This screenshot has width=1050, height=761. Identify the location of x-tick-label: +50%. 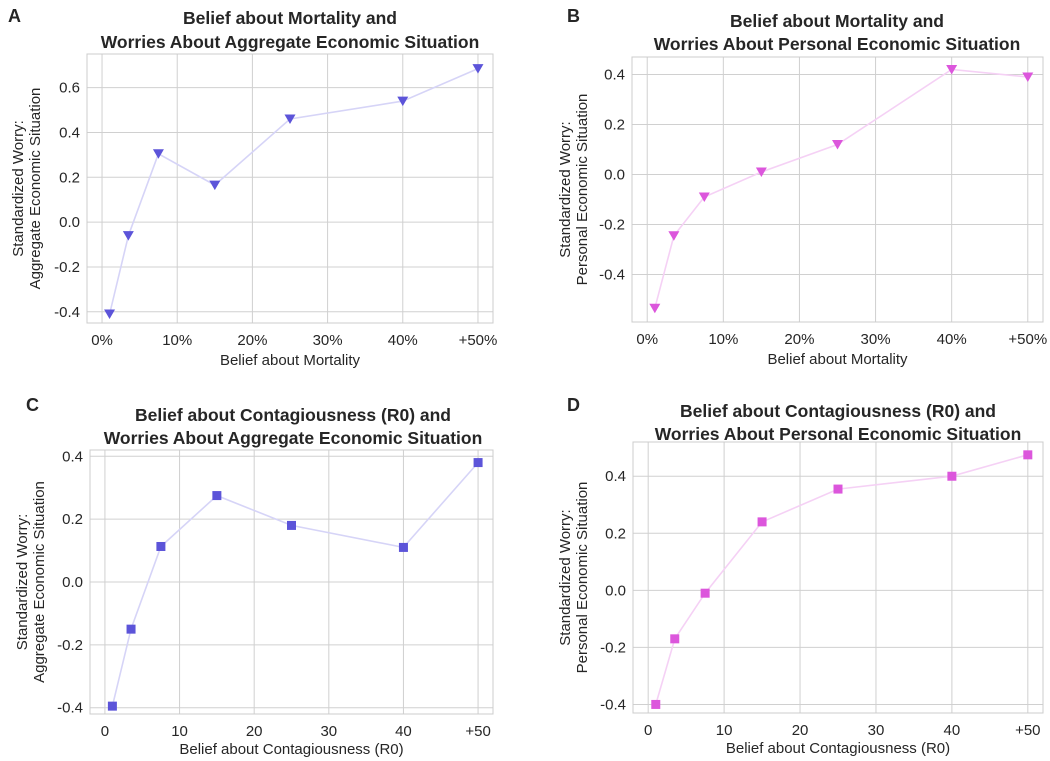
(1027, 339).